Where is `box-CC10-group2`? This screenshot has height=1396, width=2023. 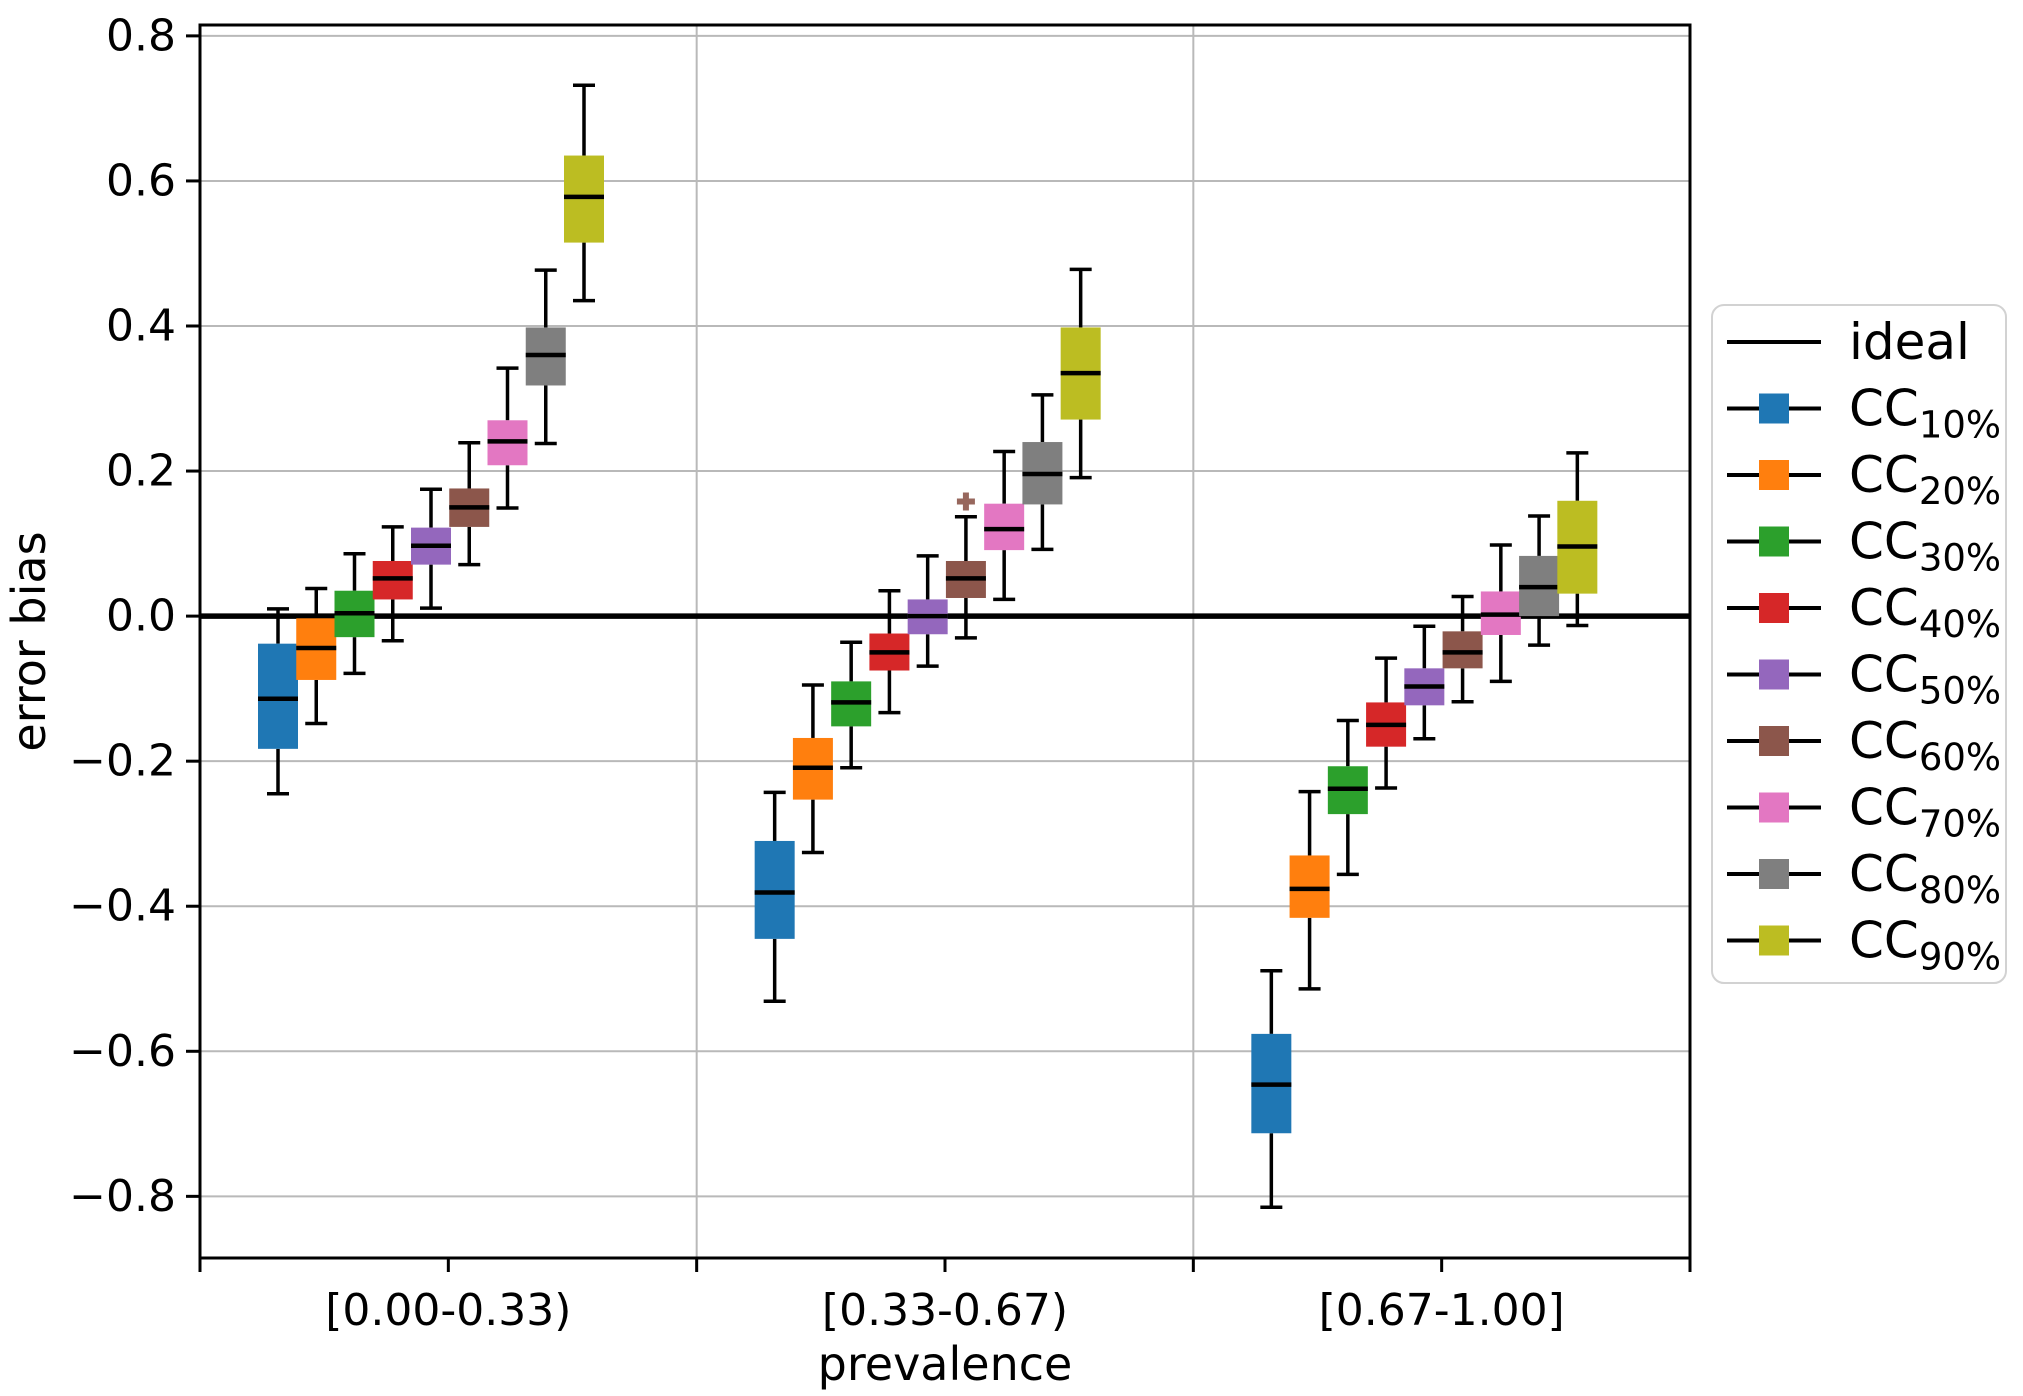
box-CC10-group2 is located at coordinates (774, 896).